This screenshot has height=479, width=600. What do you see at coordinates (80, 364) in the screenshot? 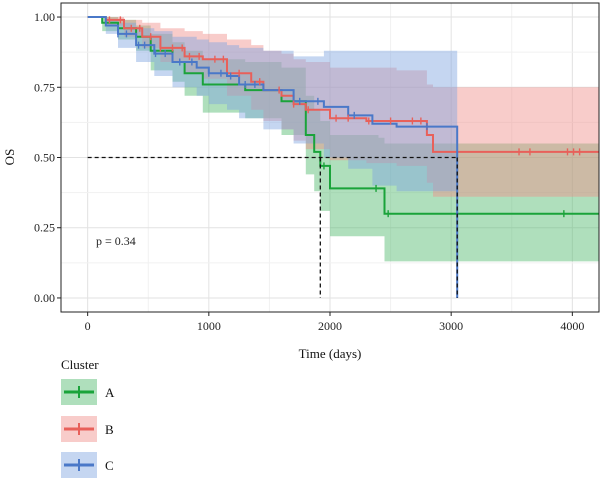
I see `legend-title: Cluster` at bounding box center [80, 364].